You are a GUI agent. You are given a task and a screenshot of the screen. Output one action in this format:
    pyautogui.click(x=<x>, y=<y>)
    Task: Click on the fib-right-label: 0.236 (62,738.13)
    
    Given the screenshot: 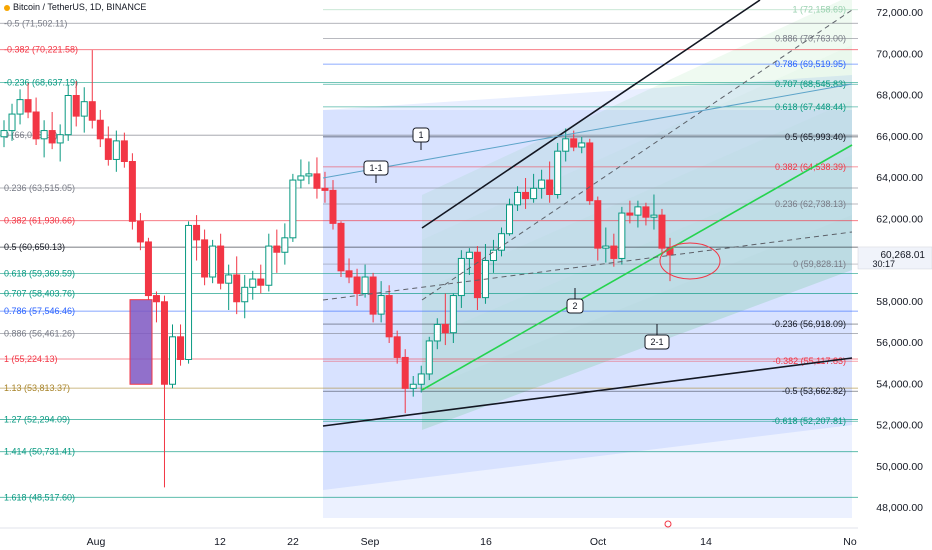 What is the action you would take?
    pyautogui.click(x=810, y=204)
    